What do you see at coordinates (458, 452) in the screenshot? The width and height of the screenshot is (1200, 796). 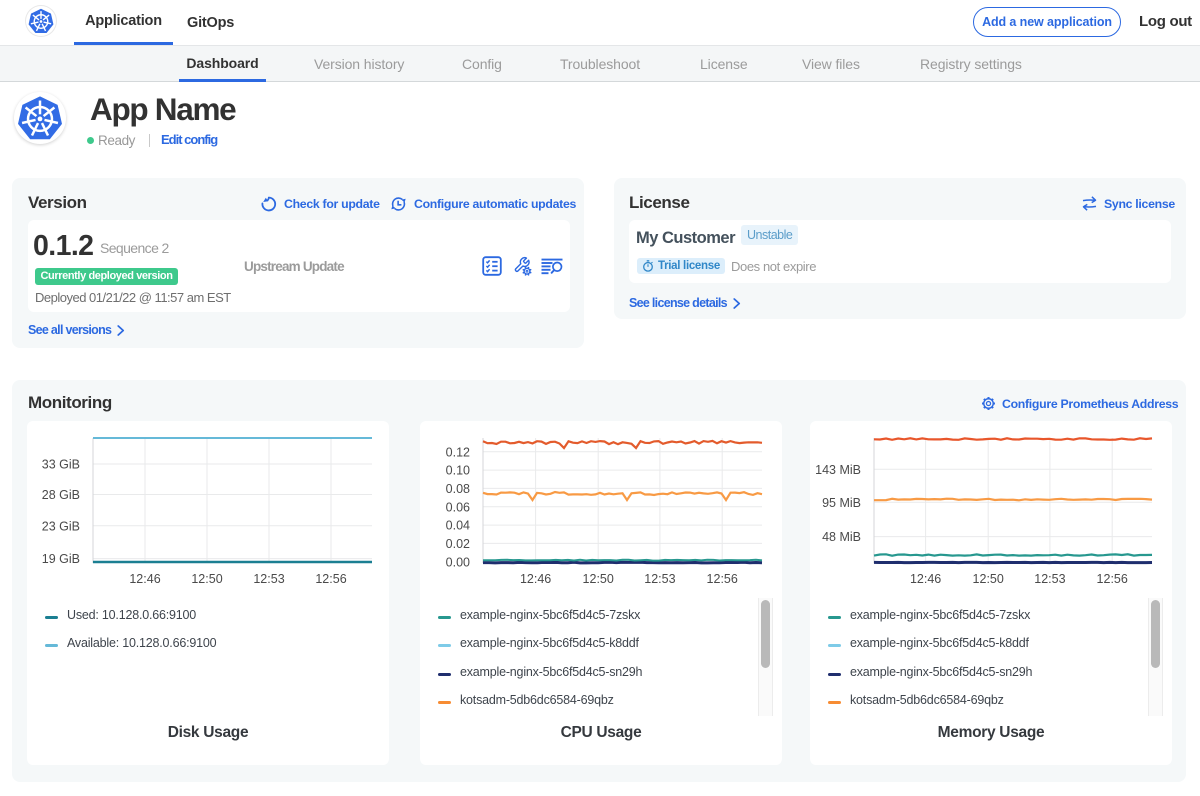 I see `svg-text: 0.12` at bounding box center [458, 452].